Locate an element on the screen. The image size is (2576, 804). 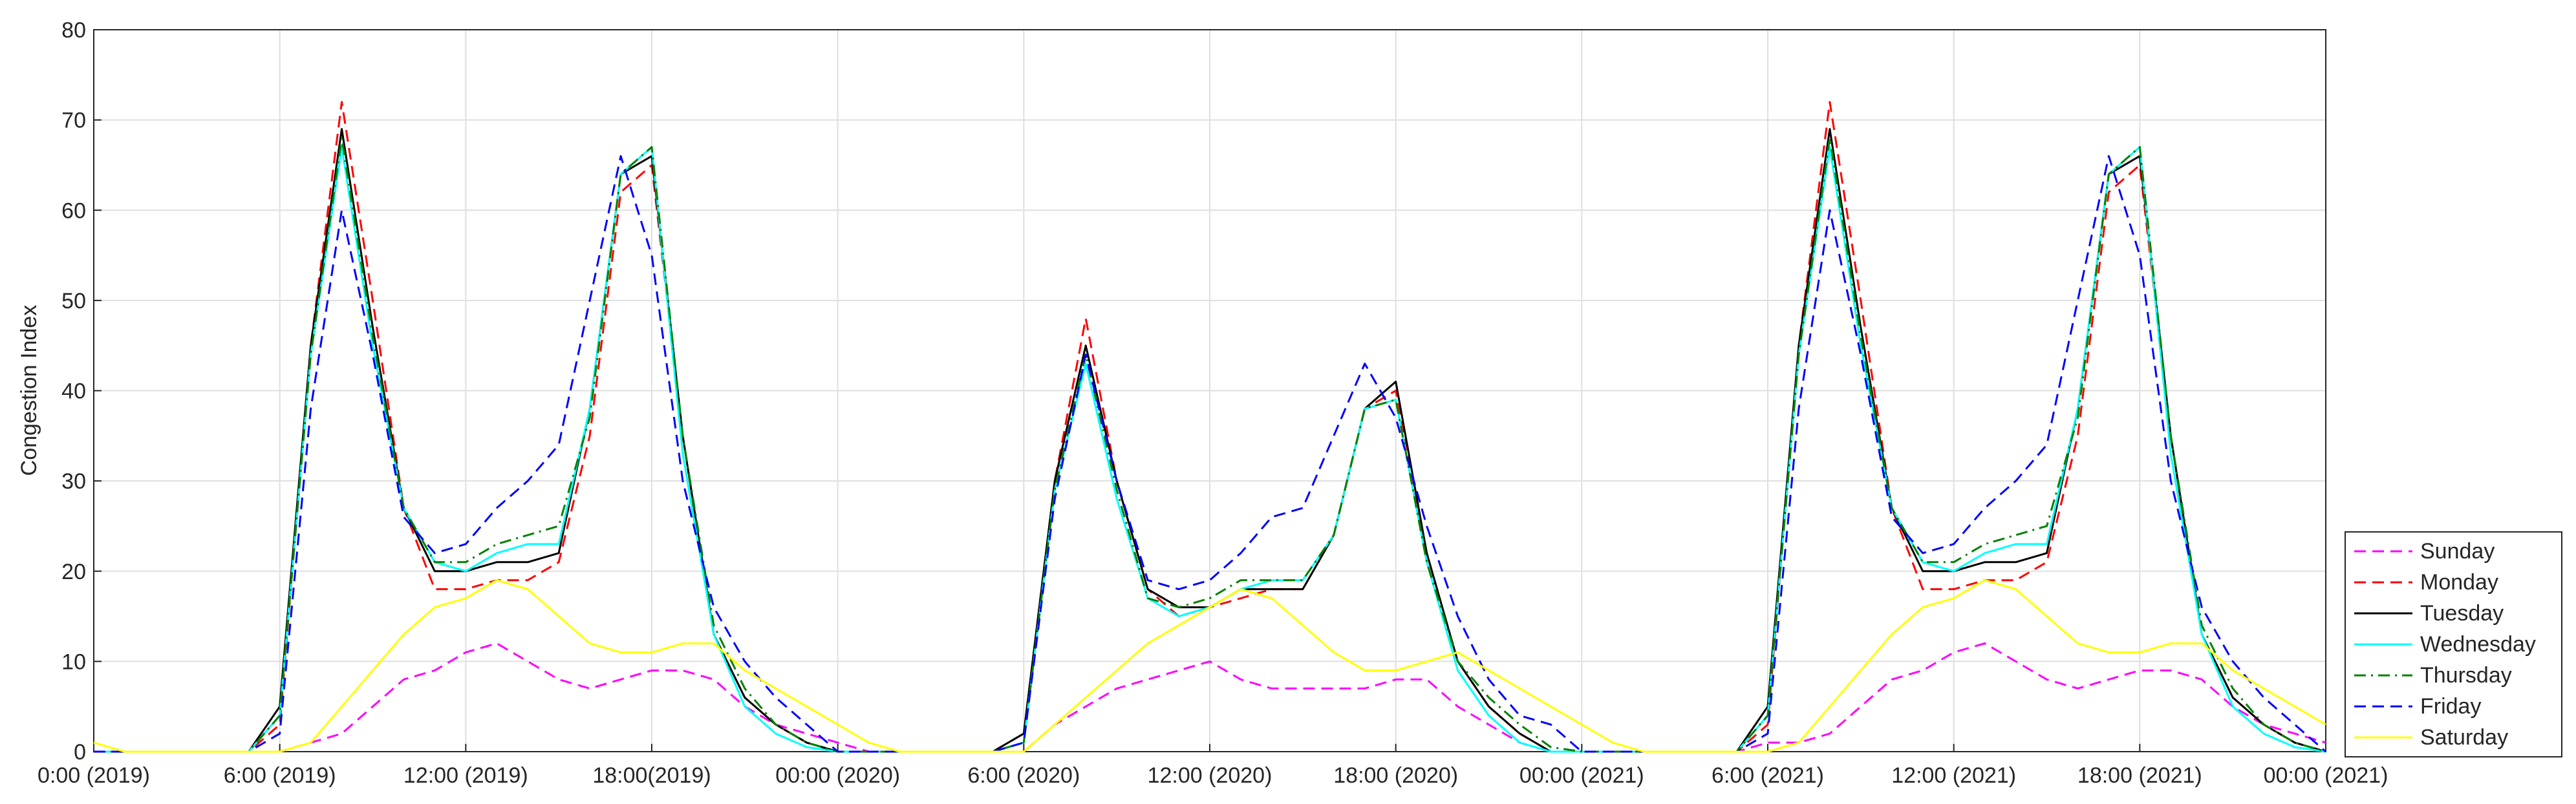
legend-label: Wednesday is located at coordinates (2478, 644).